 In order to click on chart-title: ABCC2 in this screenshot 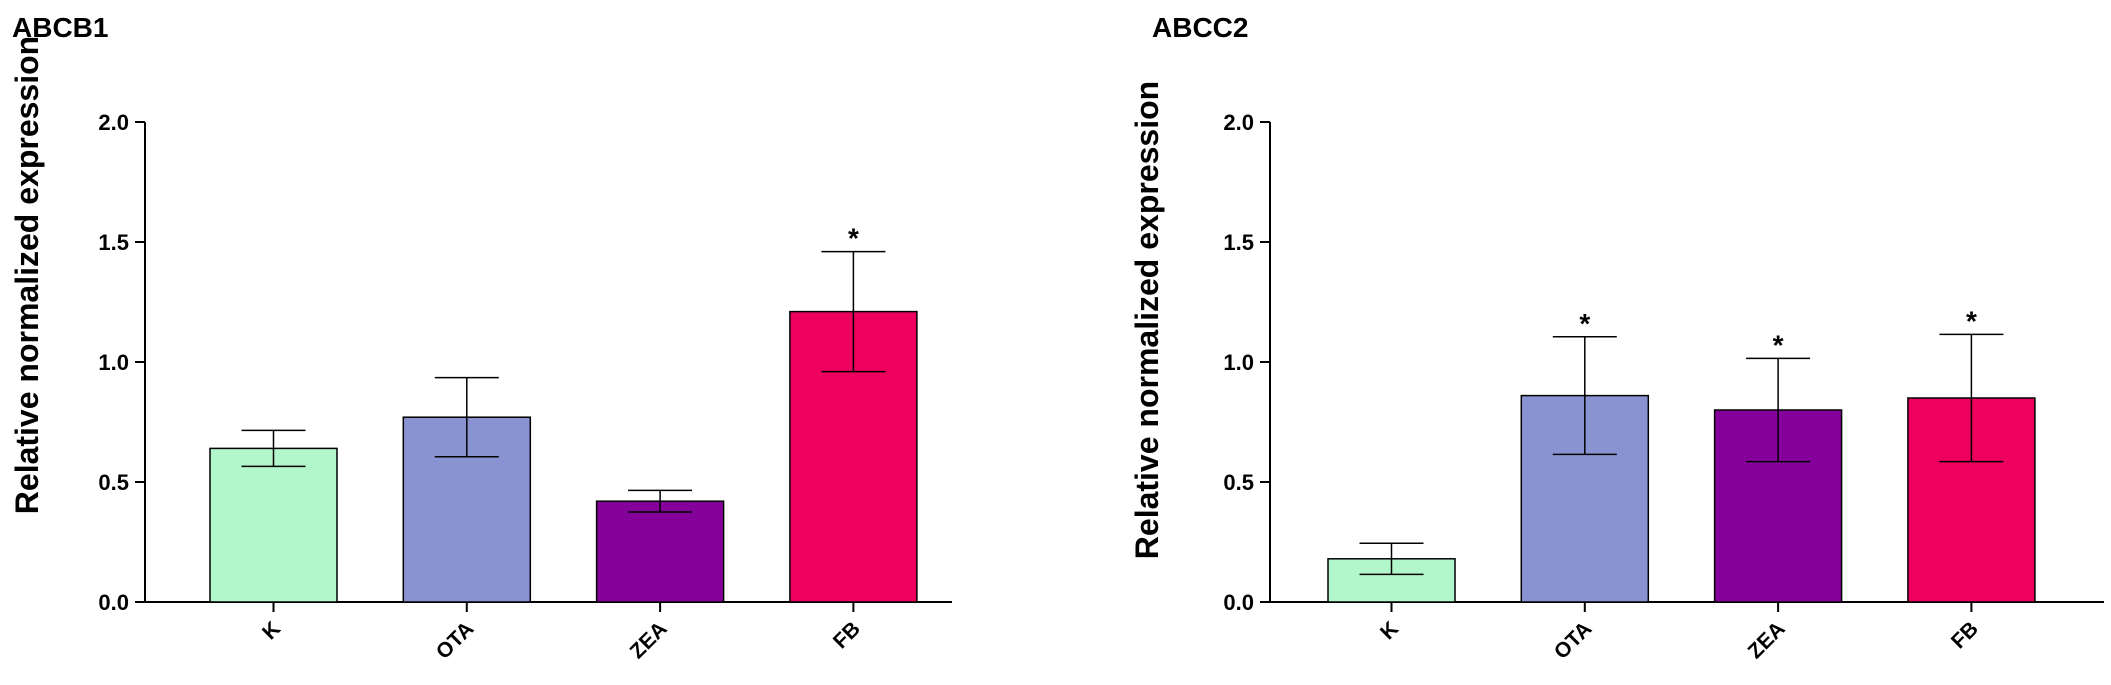, I will do `click(1200, 27)`.